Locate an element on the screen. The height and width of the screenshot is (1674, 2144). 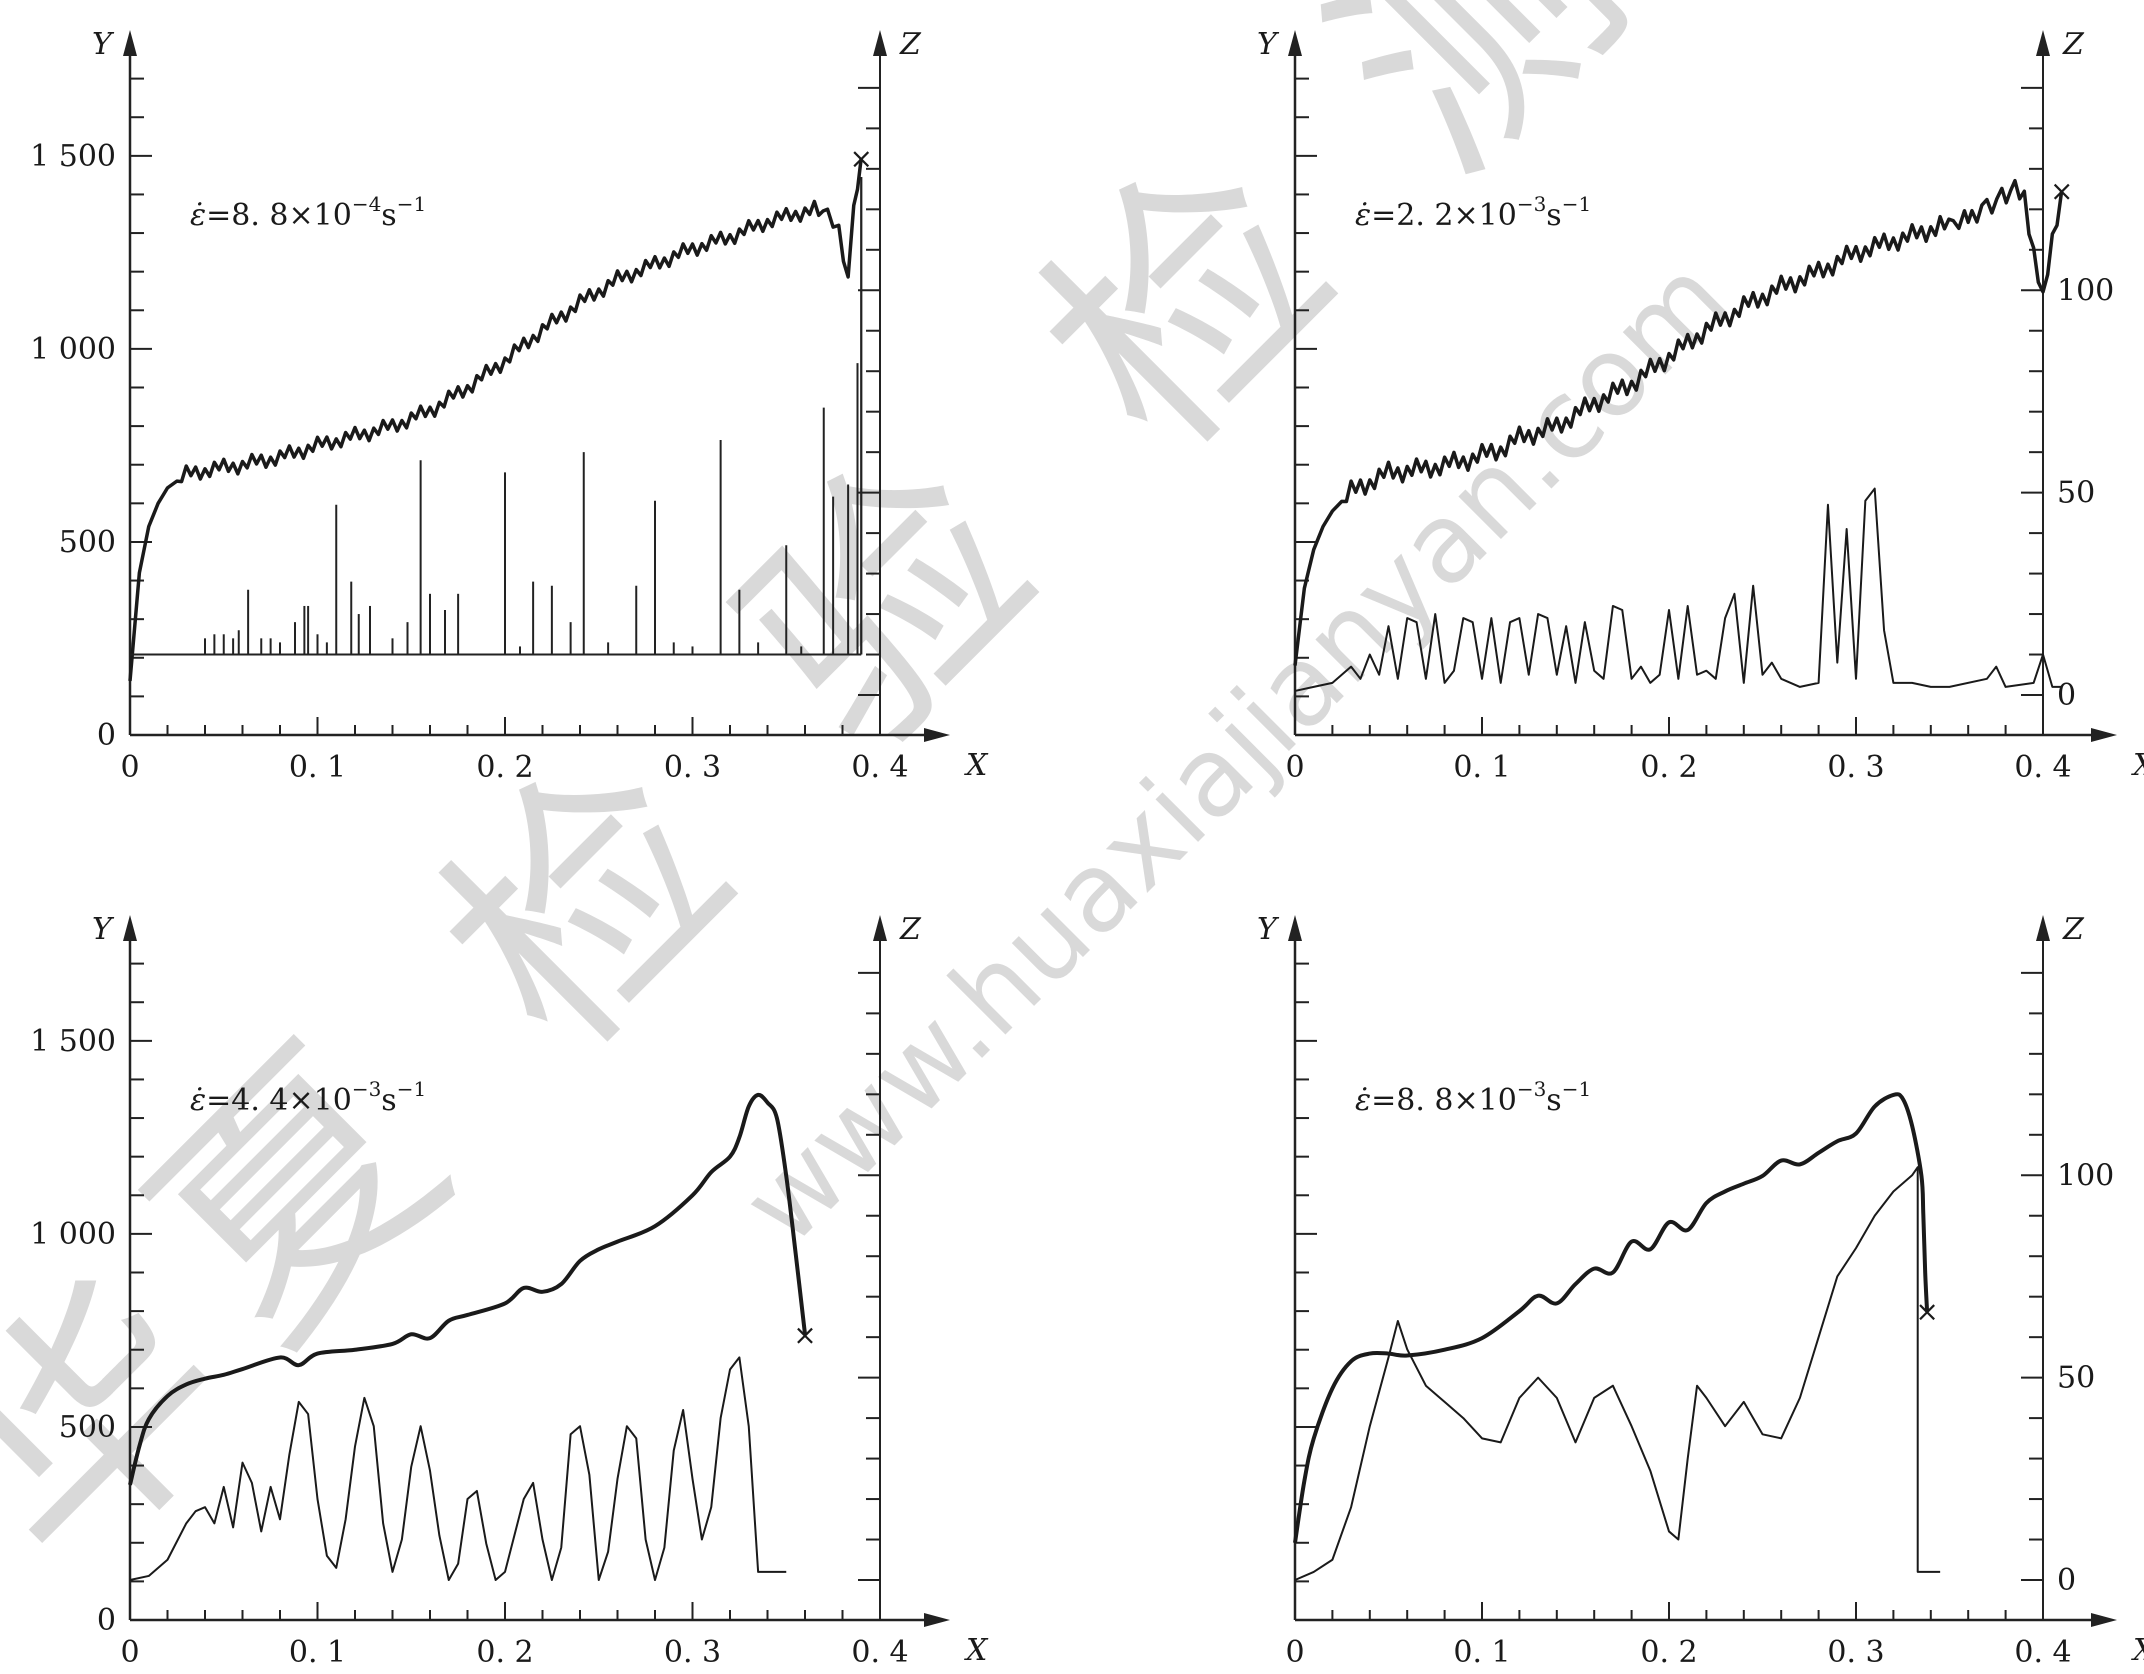
watermark-char: 测 is located at coordinates (1478, 112).